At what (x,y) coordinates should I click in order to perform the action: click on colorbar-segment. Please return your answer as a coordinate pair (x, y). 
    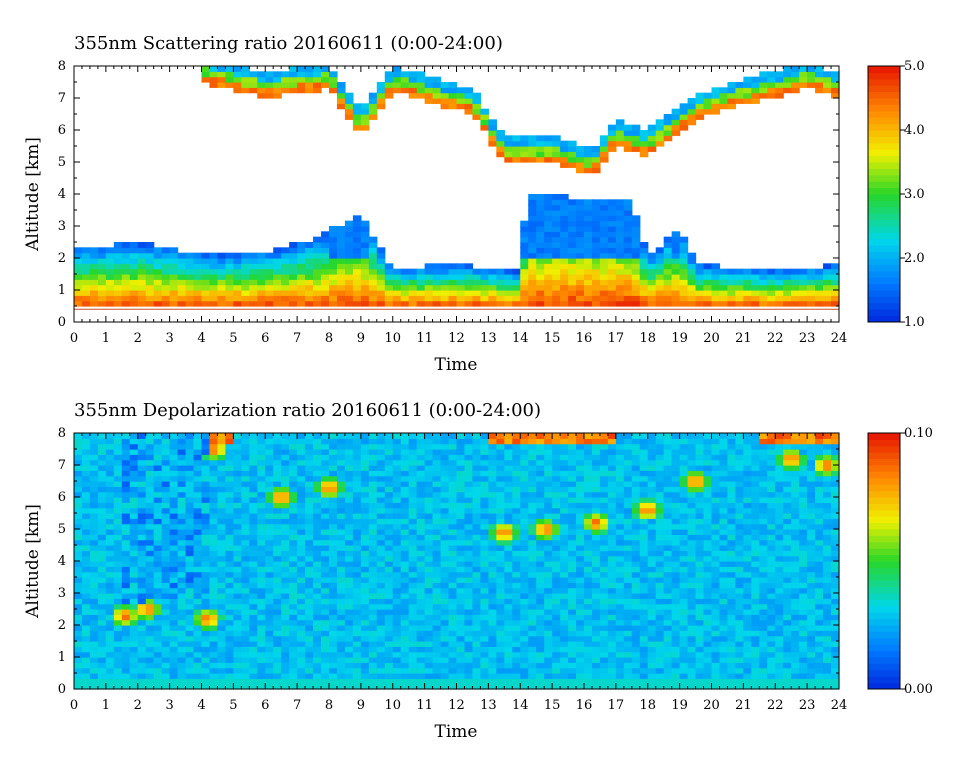
    Looking at the image, I should click on (884, 249).